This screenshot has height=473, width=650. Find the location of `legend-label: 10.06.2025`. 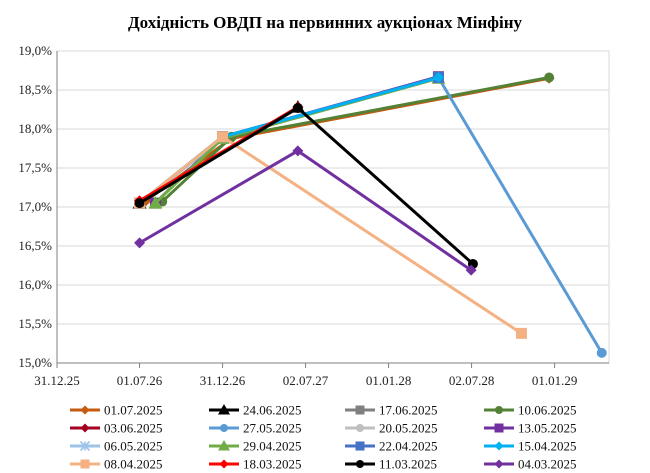

legend-label: 10.06.2025 is located at coordinates (547, 410).